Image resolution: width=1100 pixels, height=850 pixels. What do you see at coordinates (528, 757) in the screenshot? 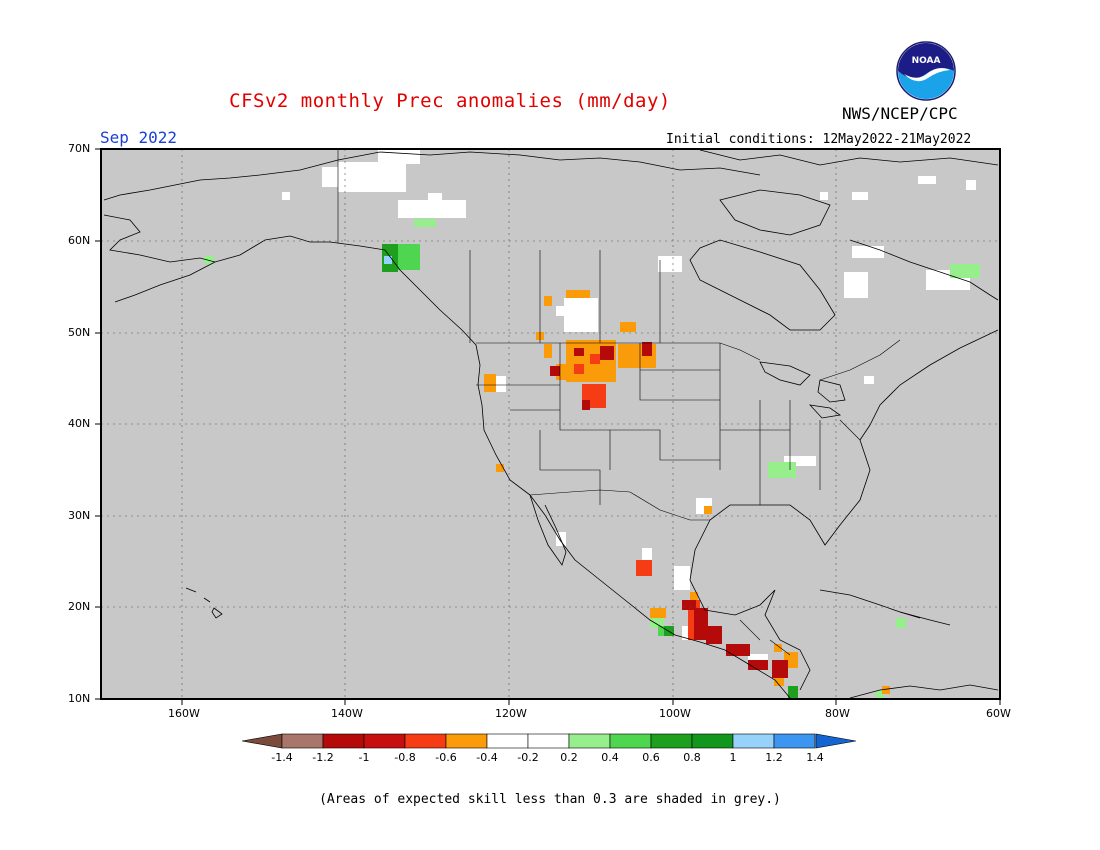
I see `colorbar-tick-label: -0.2` at bounding box center [528, 757].